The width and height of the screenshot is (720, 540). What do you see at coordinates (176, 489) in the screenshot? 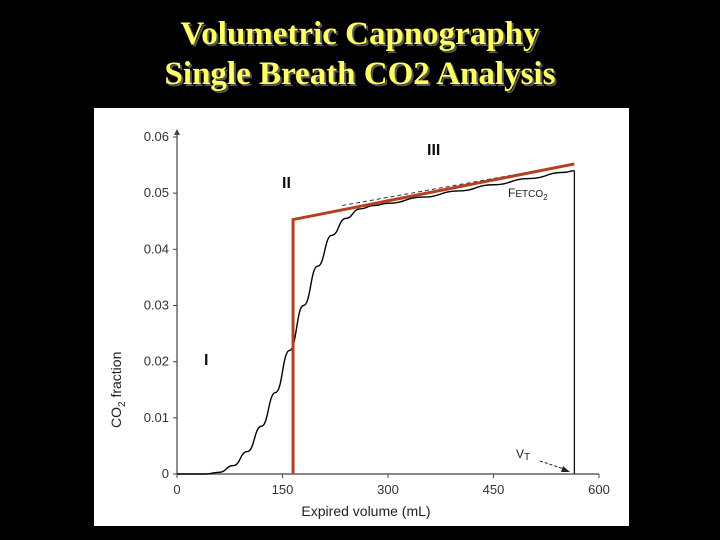
I see `x-tick-label: 0` at bounding box center [176, 489].